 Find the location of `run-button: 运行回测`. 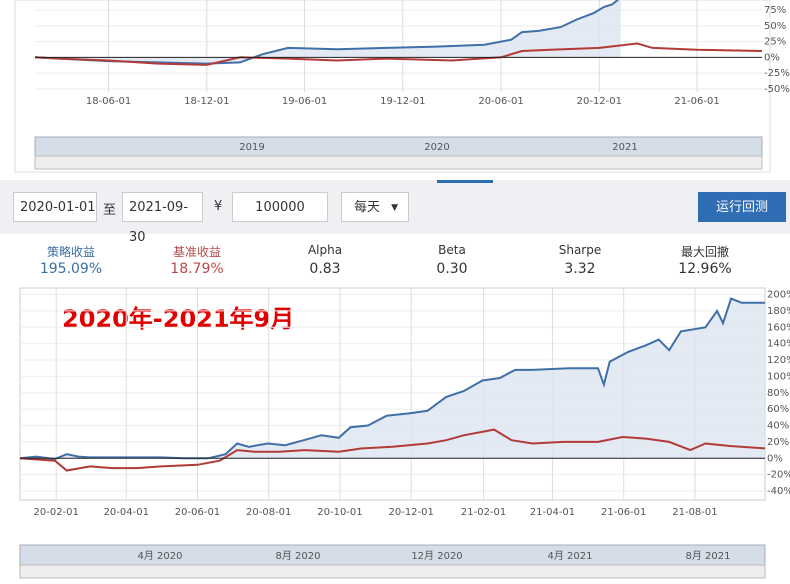

run-button: 运行回测 is located at coordinates (742, 207).